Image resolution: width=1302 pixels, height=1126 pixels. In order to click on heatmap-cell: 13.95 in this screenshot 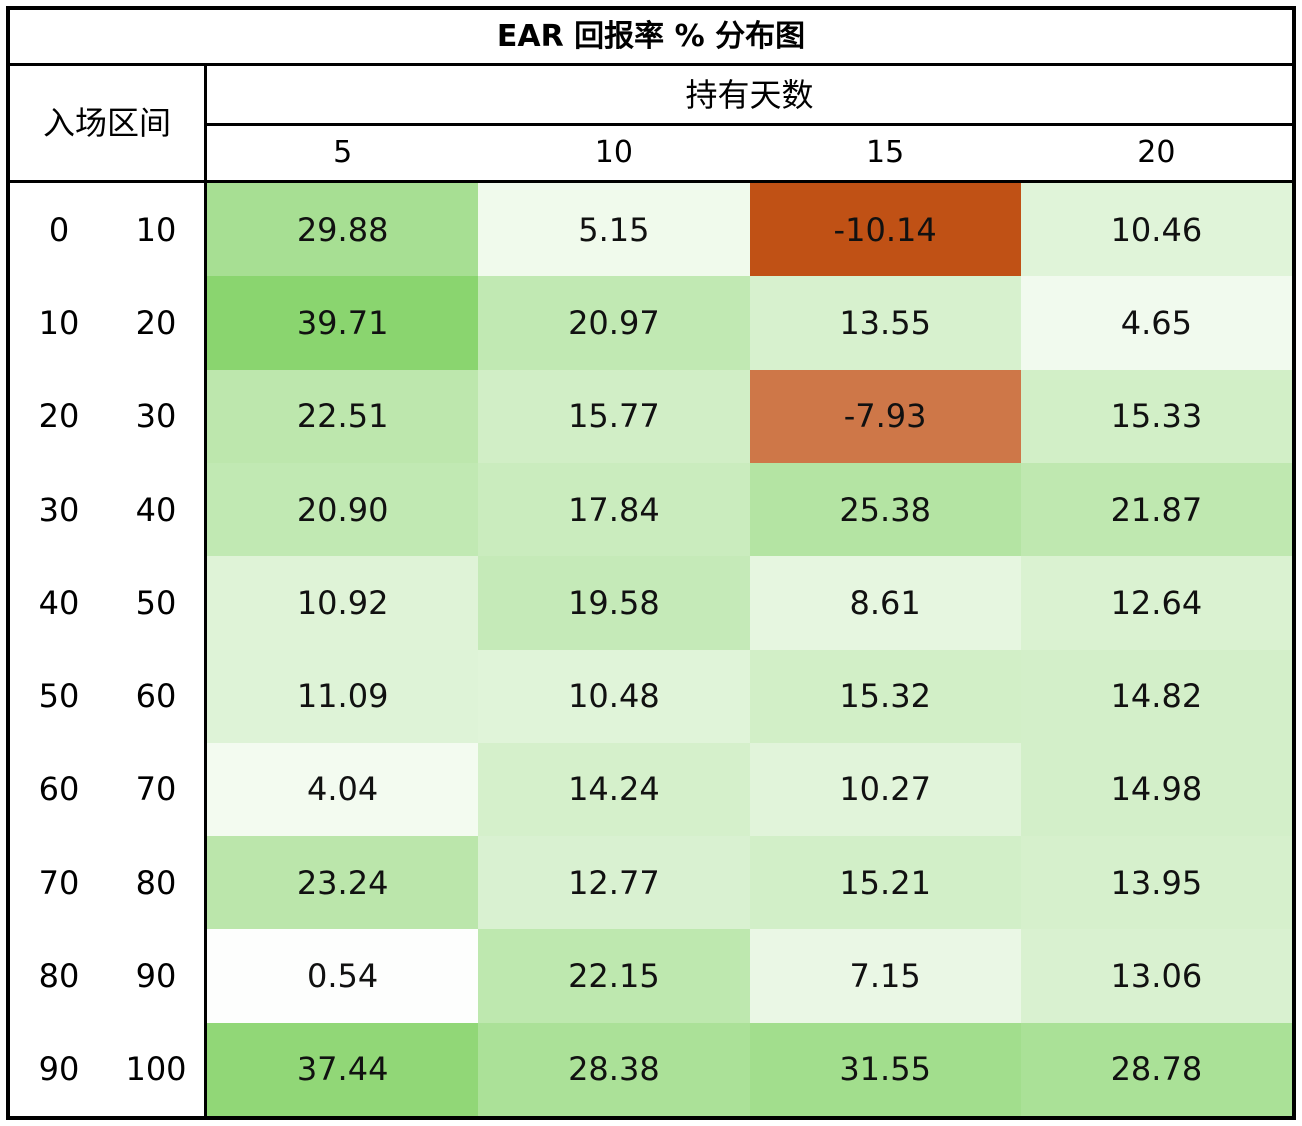, I will do `click(1156, 883)`.